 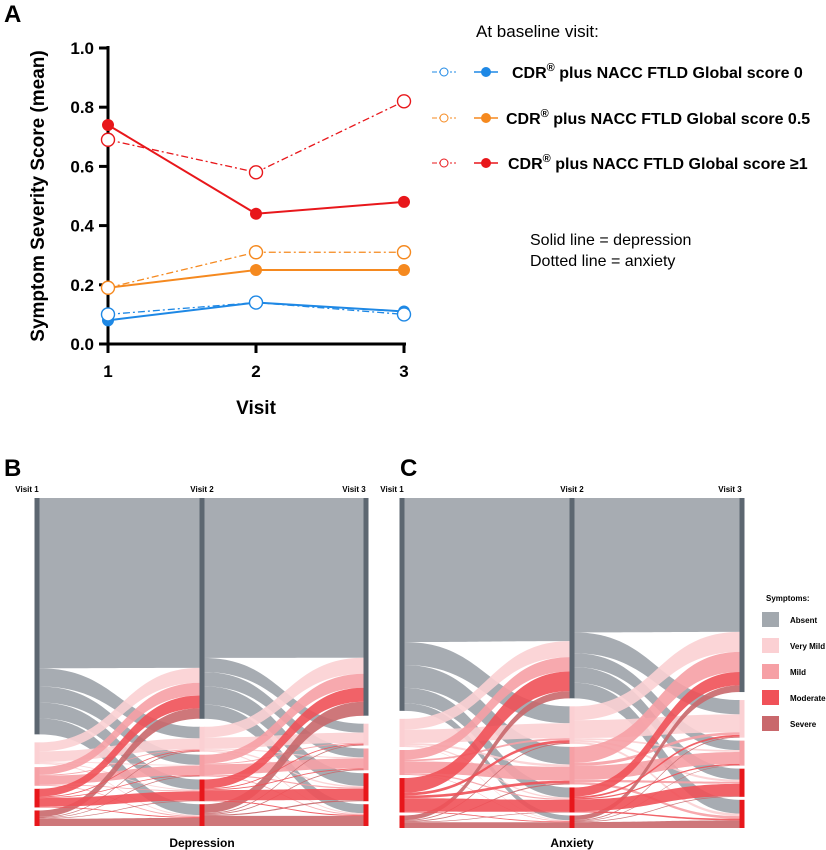 What do you see at coordinates (107, 371) in the screenshot?
I see `x-tick-label: 1` at bounding box center [107, 371].